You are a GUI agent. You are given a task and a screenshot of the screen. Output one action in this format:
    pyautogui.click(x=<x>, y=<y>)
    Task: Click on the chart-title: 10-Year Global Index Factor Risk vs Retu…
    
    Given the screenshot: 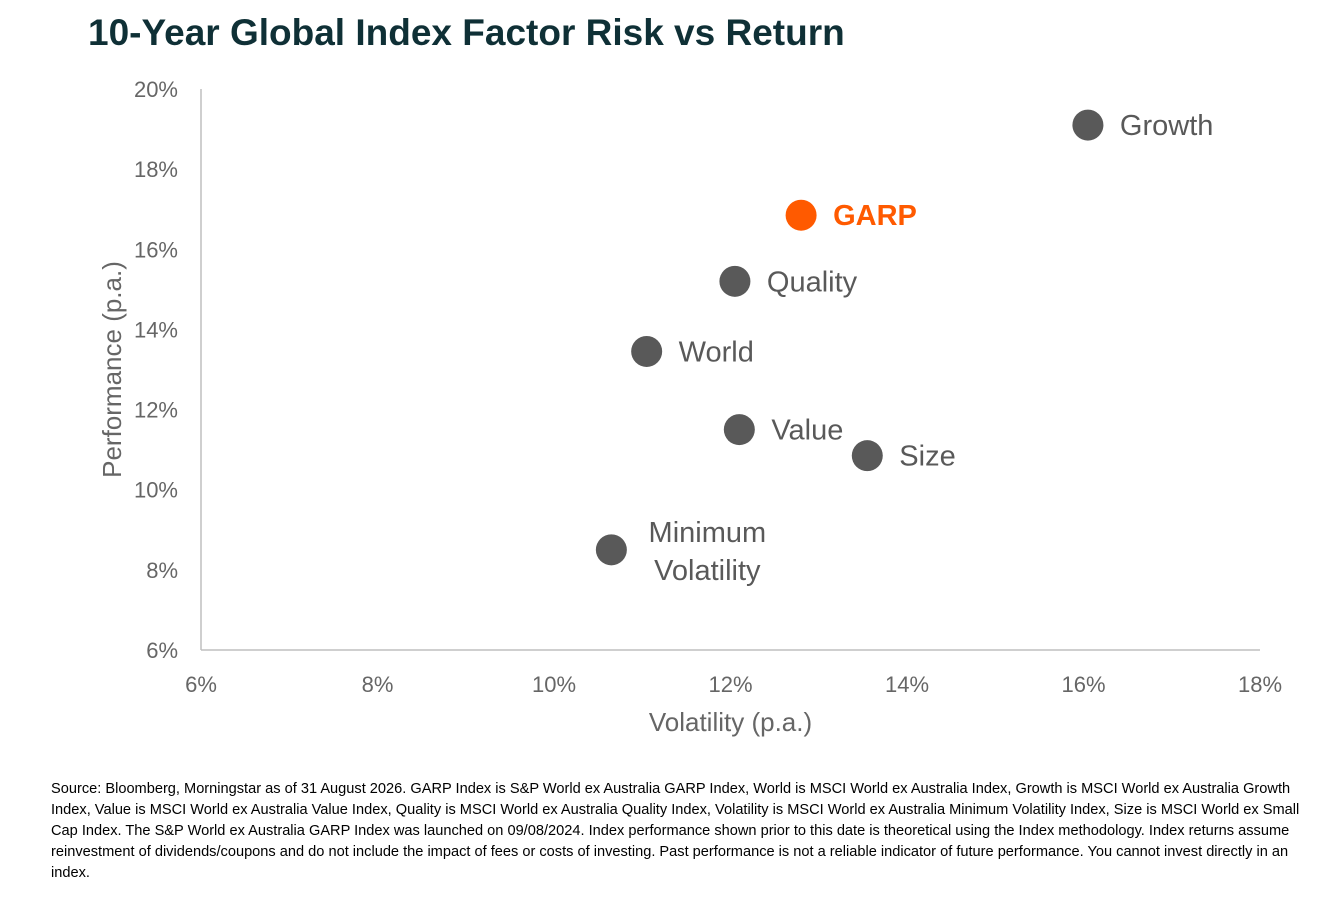 What is the action you would take?
    pyautogui.click(x=466, y=32)
    